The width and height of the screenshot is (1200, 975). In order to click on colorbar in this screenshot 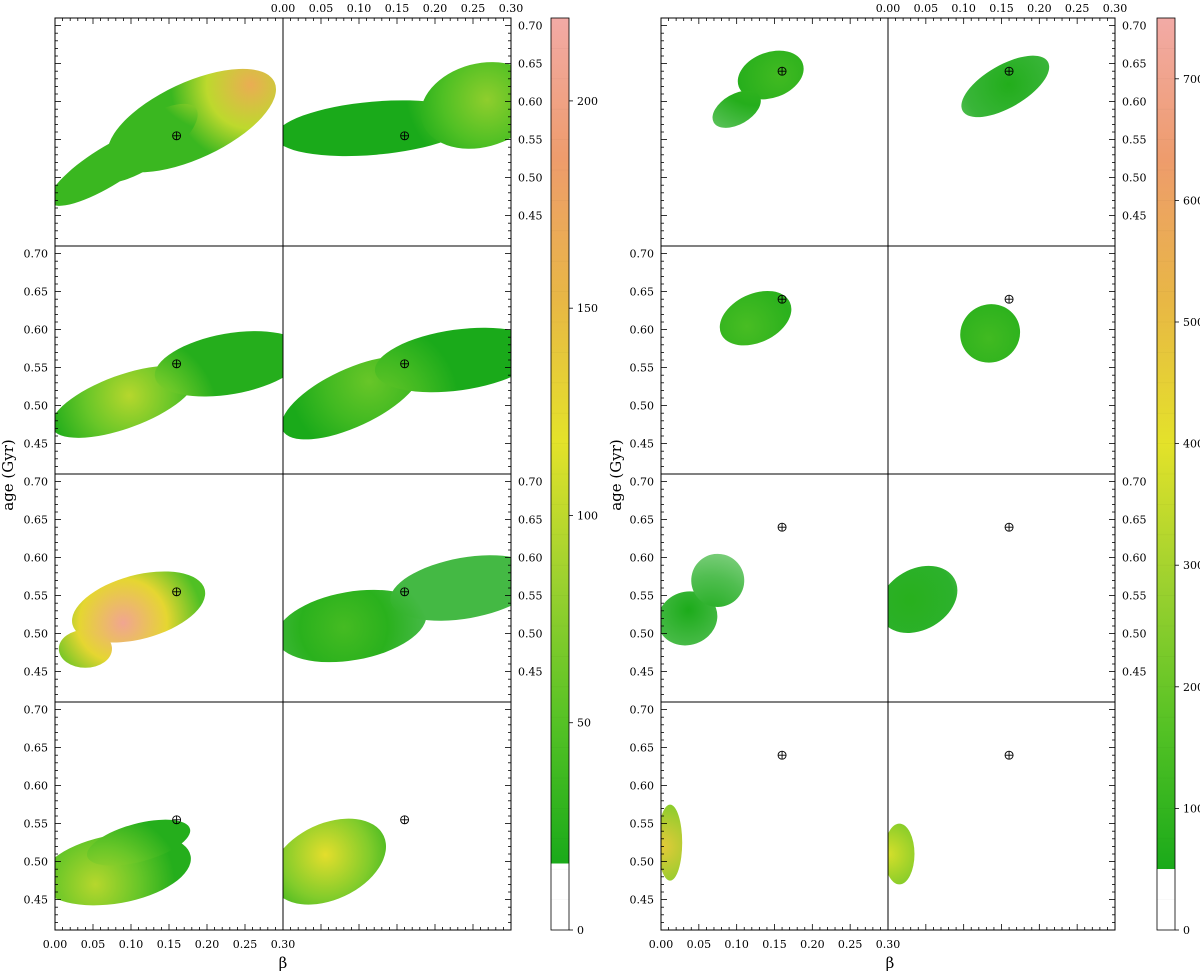, I will do `click(560, 474)`.